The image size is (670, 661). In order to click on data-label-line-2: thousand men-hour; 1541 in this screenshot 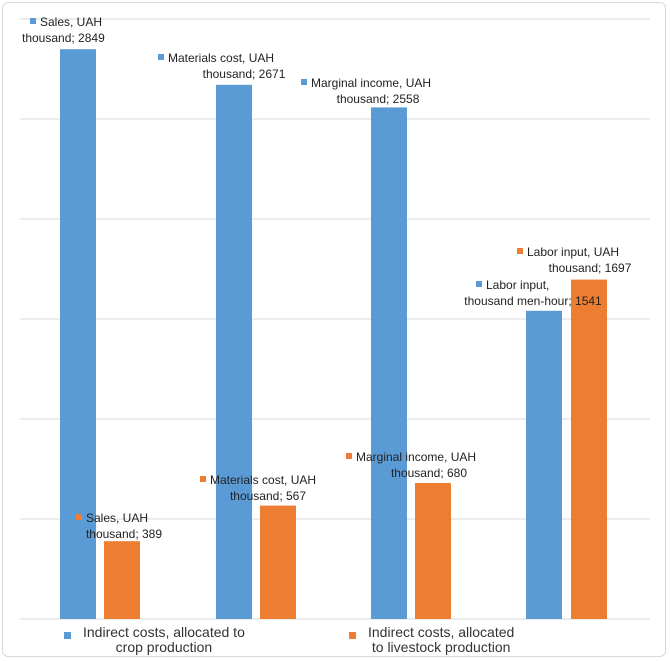, I will do `click(533, 301)`.